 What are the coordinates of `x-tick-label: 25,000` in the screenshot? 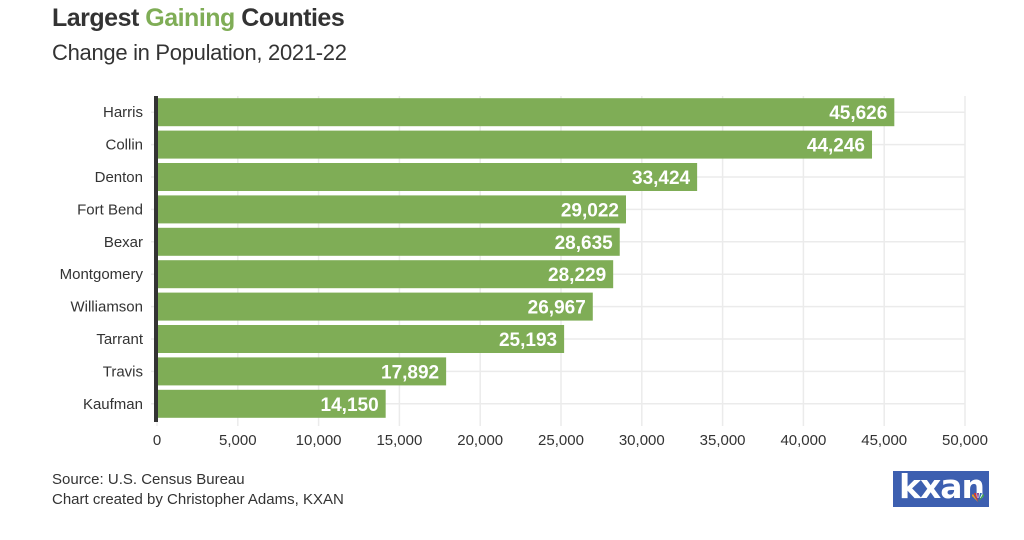 It's located at (561, 440).